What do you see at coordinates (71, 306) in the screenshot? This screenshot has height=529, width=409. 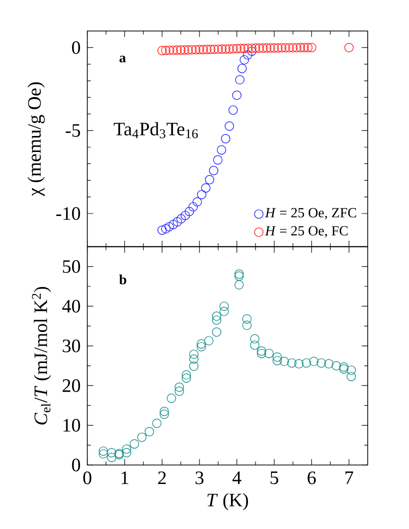 I see `y-tick-label: 40` at bounding box center [71, 306].